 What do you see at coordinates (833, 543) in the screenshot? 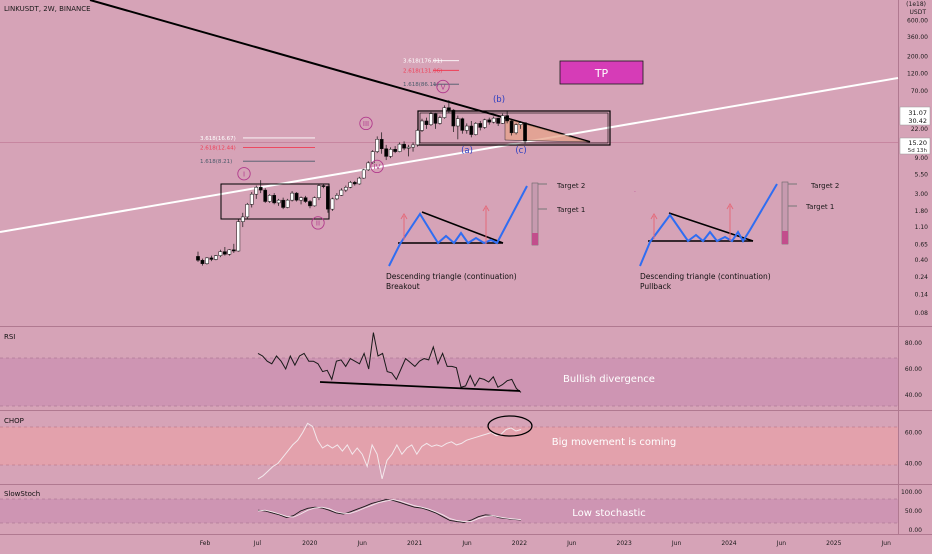
I see `time-tick-label: 2025` at bounding box center [833, 543].